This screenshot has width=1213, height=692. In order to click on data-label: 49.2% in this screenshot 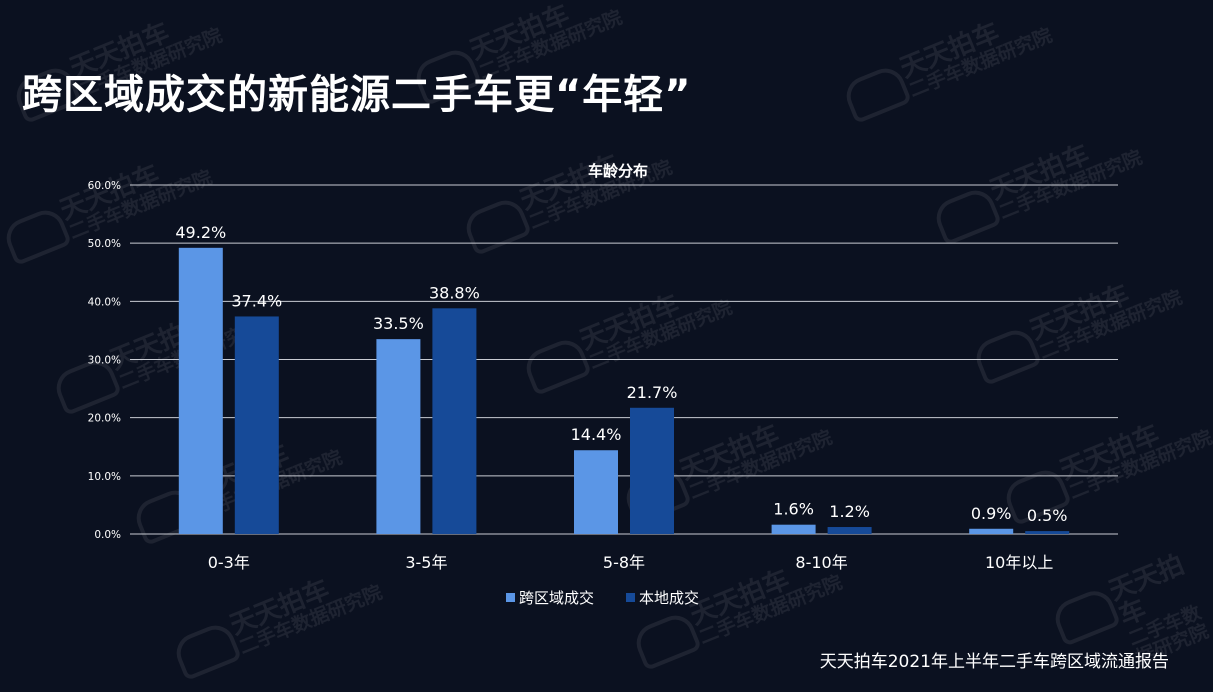, I will do `click(200, 232)`.